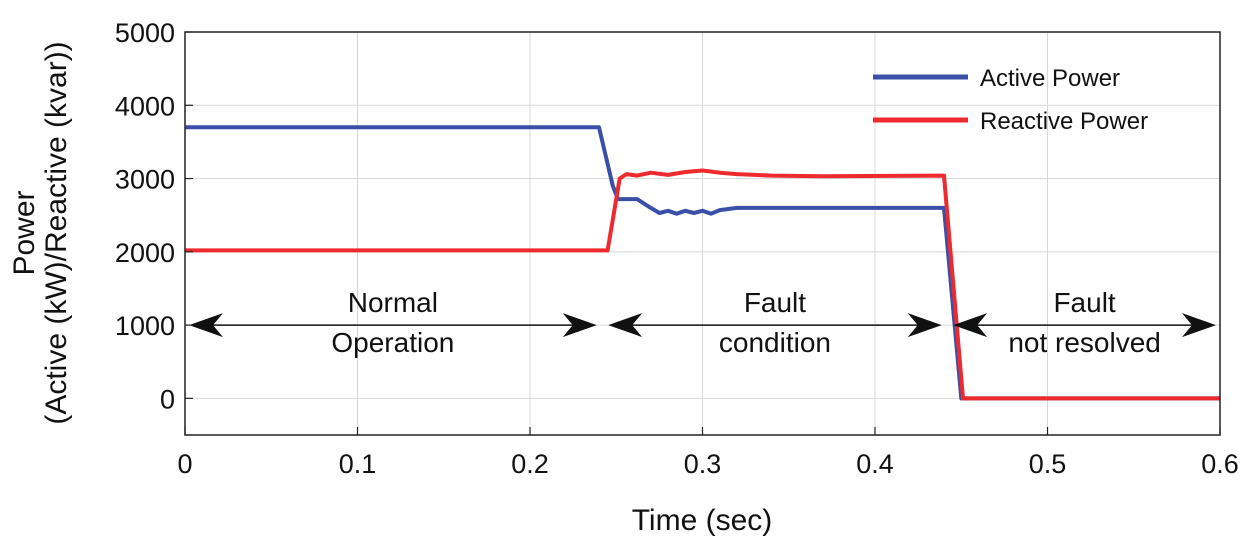 This screenshot has height=547, width=1250. Describe the element at coordinates (875, 464) in the screenshot. I see `x-tick-label: 0.4` at that location.